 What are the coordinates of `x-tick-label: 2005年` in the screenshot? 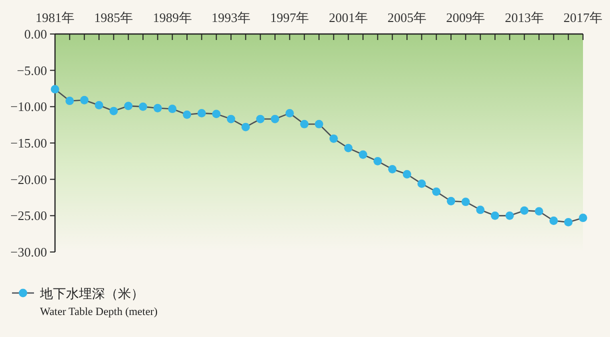 It's located at (407, 17).